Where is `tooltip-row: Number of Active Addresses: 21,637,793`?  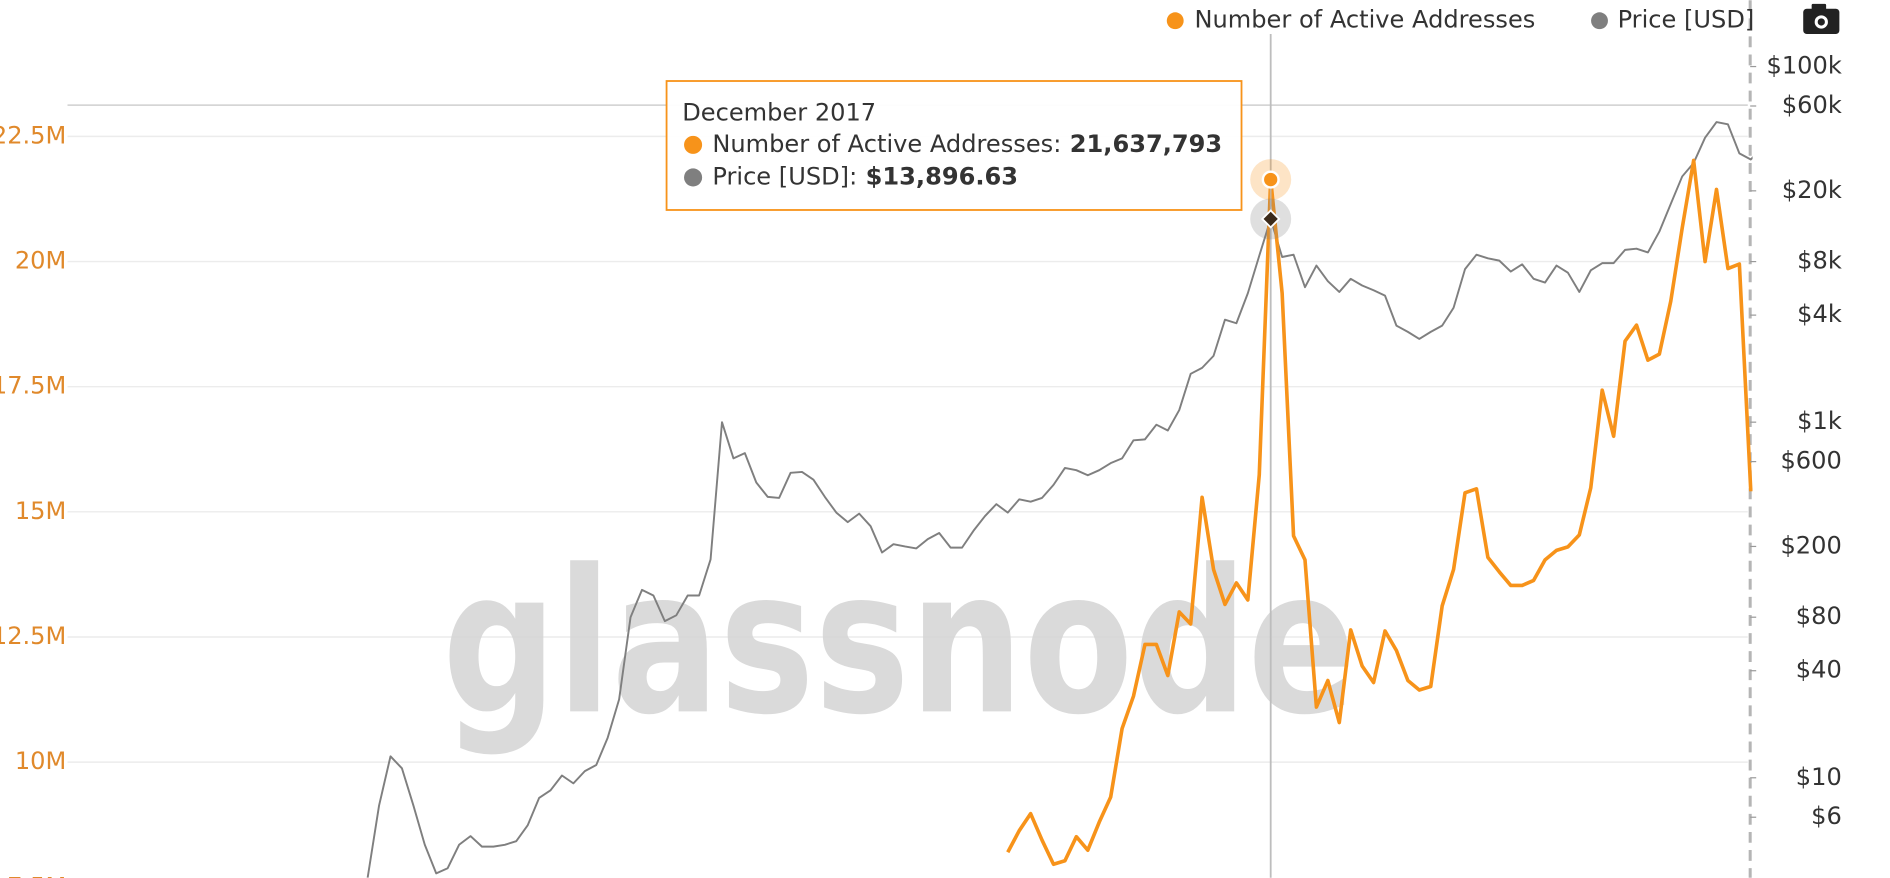 tooltip-row: Number of Active Addresses: 21,637,793 is located at coordinates (967, 144).